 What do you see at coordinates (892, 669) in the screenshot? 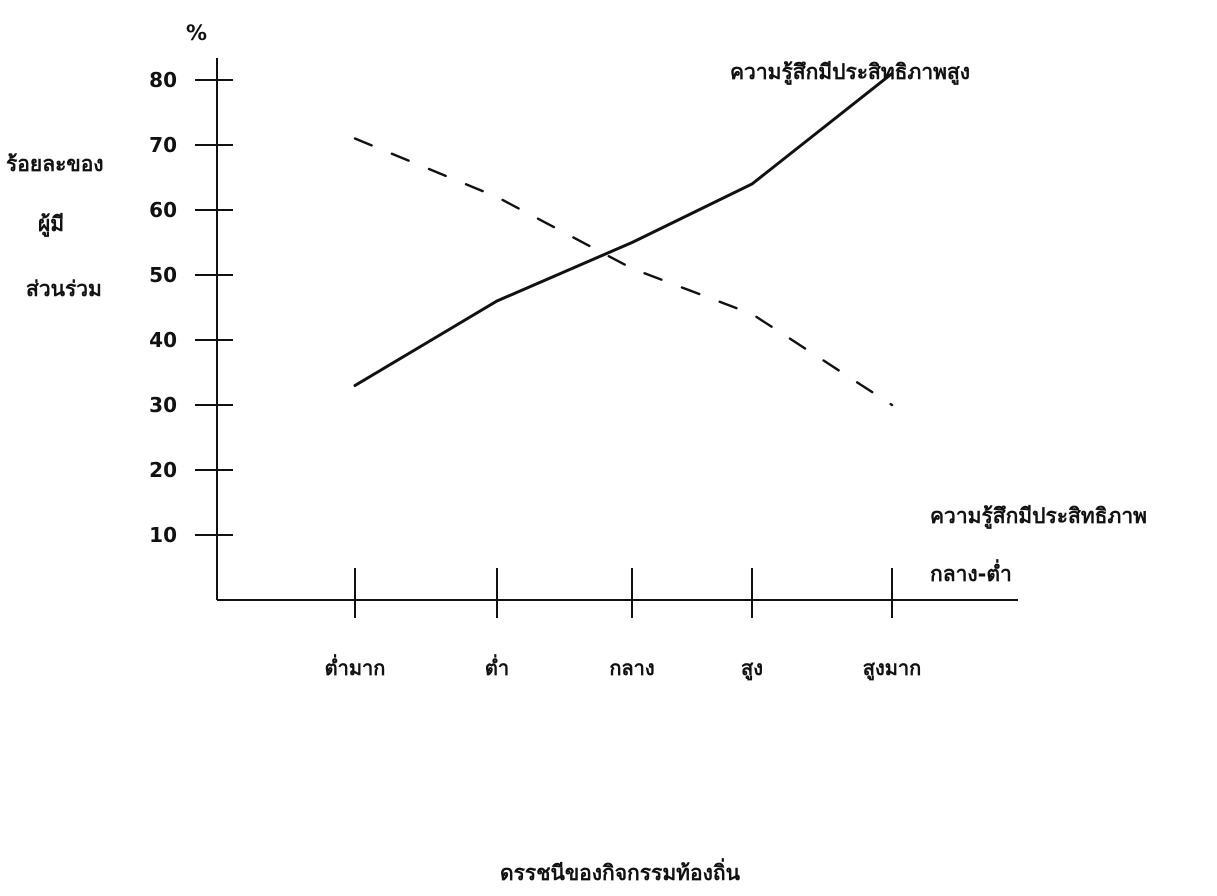
I see `x-tick-label: สูงมาก` at bounding box center [892, 669].